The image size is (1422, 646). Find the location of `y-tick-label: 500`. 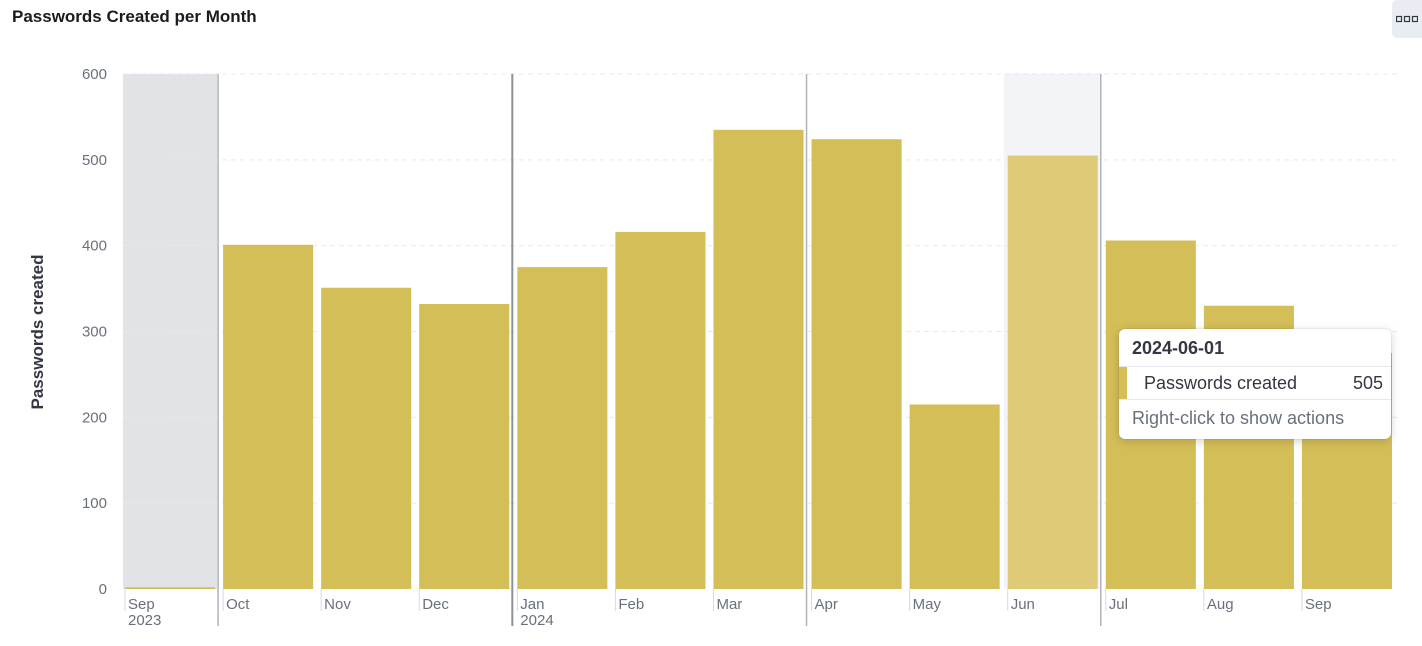

y-tick-label: 500 is located at coordinates (94, 160).